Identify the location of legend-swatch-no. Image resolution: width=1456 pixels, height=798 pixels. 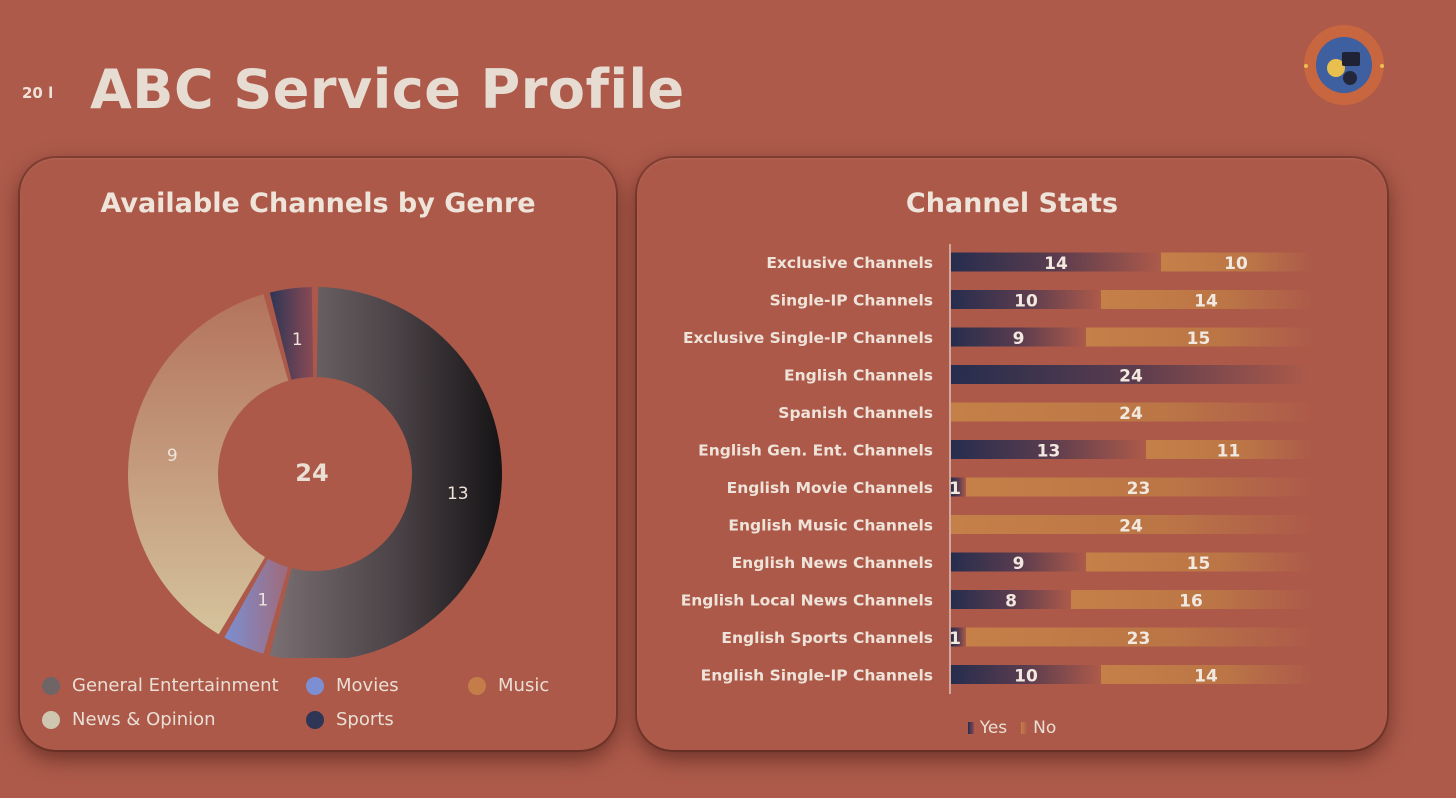
(1024, 728).